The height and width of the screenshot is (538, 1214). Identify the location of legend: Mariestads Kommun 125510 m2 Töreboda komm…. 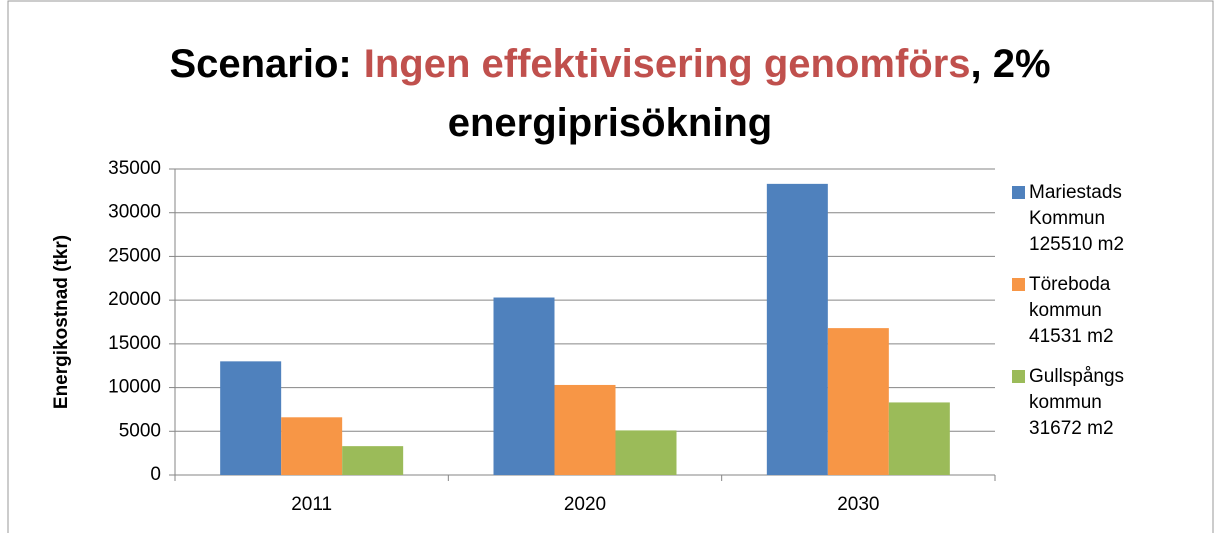
(1087, 318).